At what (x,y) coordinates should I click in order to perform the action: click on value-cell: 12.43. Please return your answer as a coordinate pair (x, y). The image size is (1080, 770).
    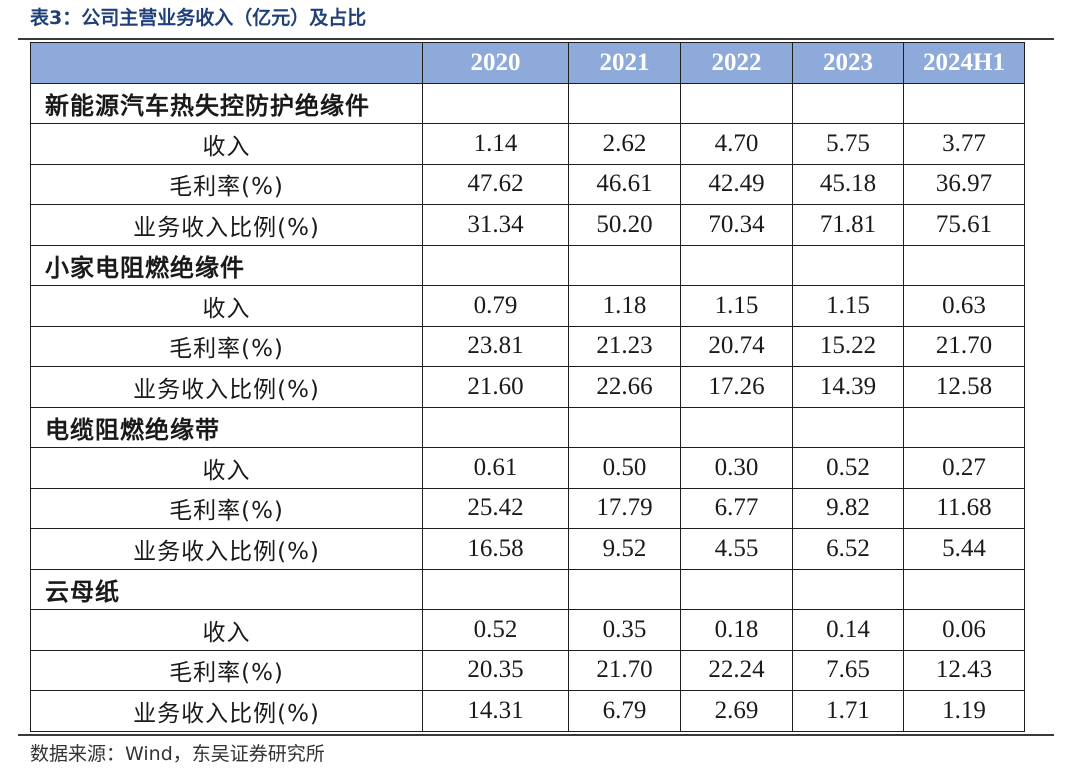
    Looking at the image, I should click on (964, 670).